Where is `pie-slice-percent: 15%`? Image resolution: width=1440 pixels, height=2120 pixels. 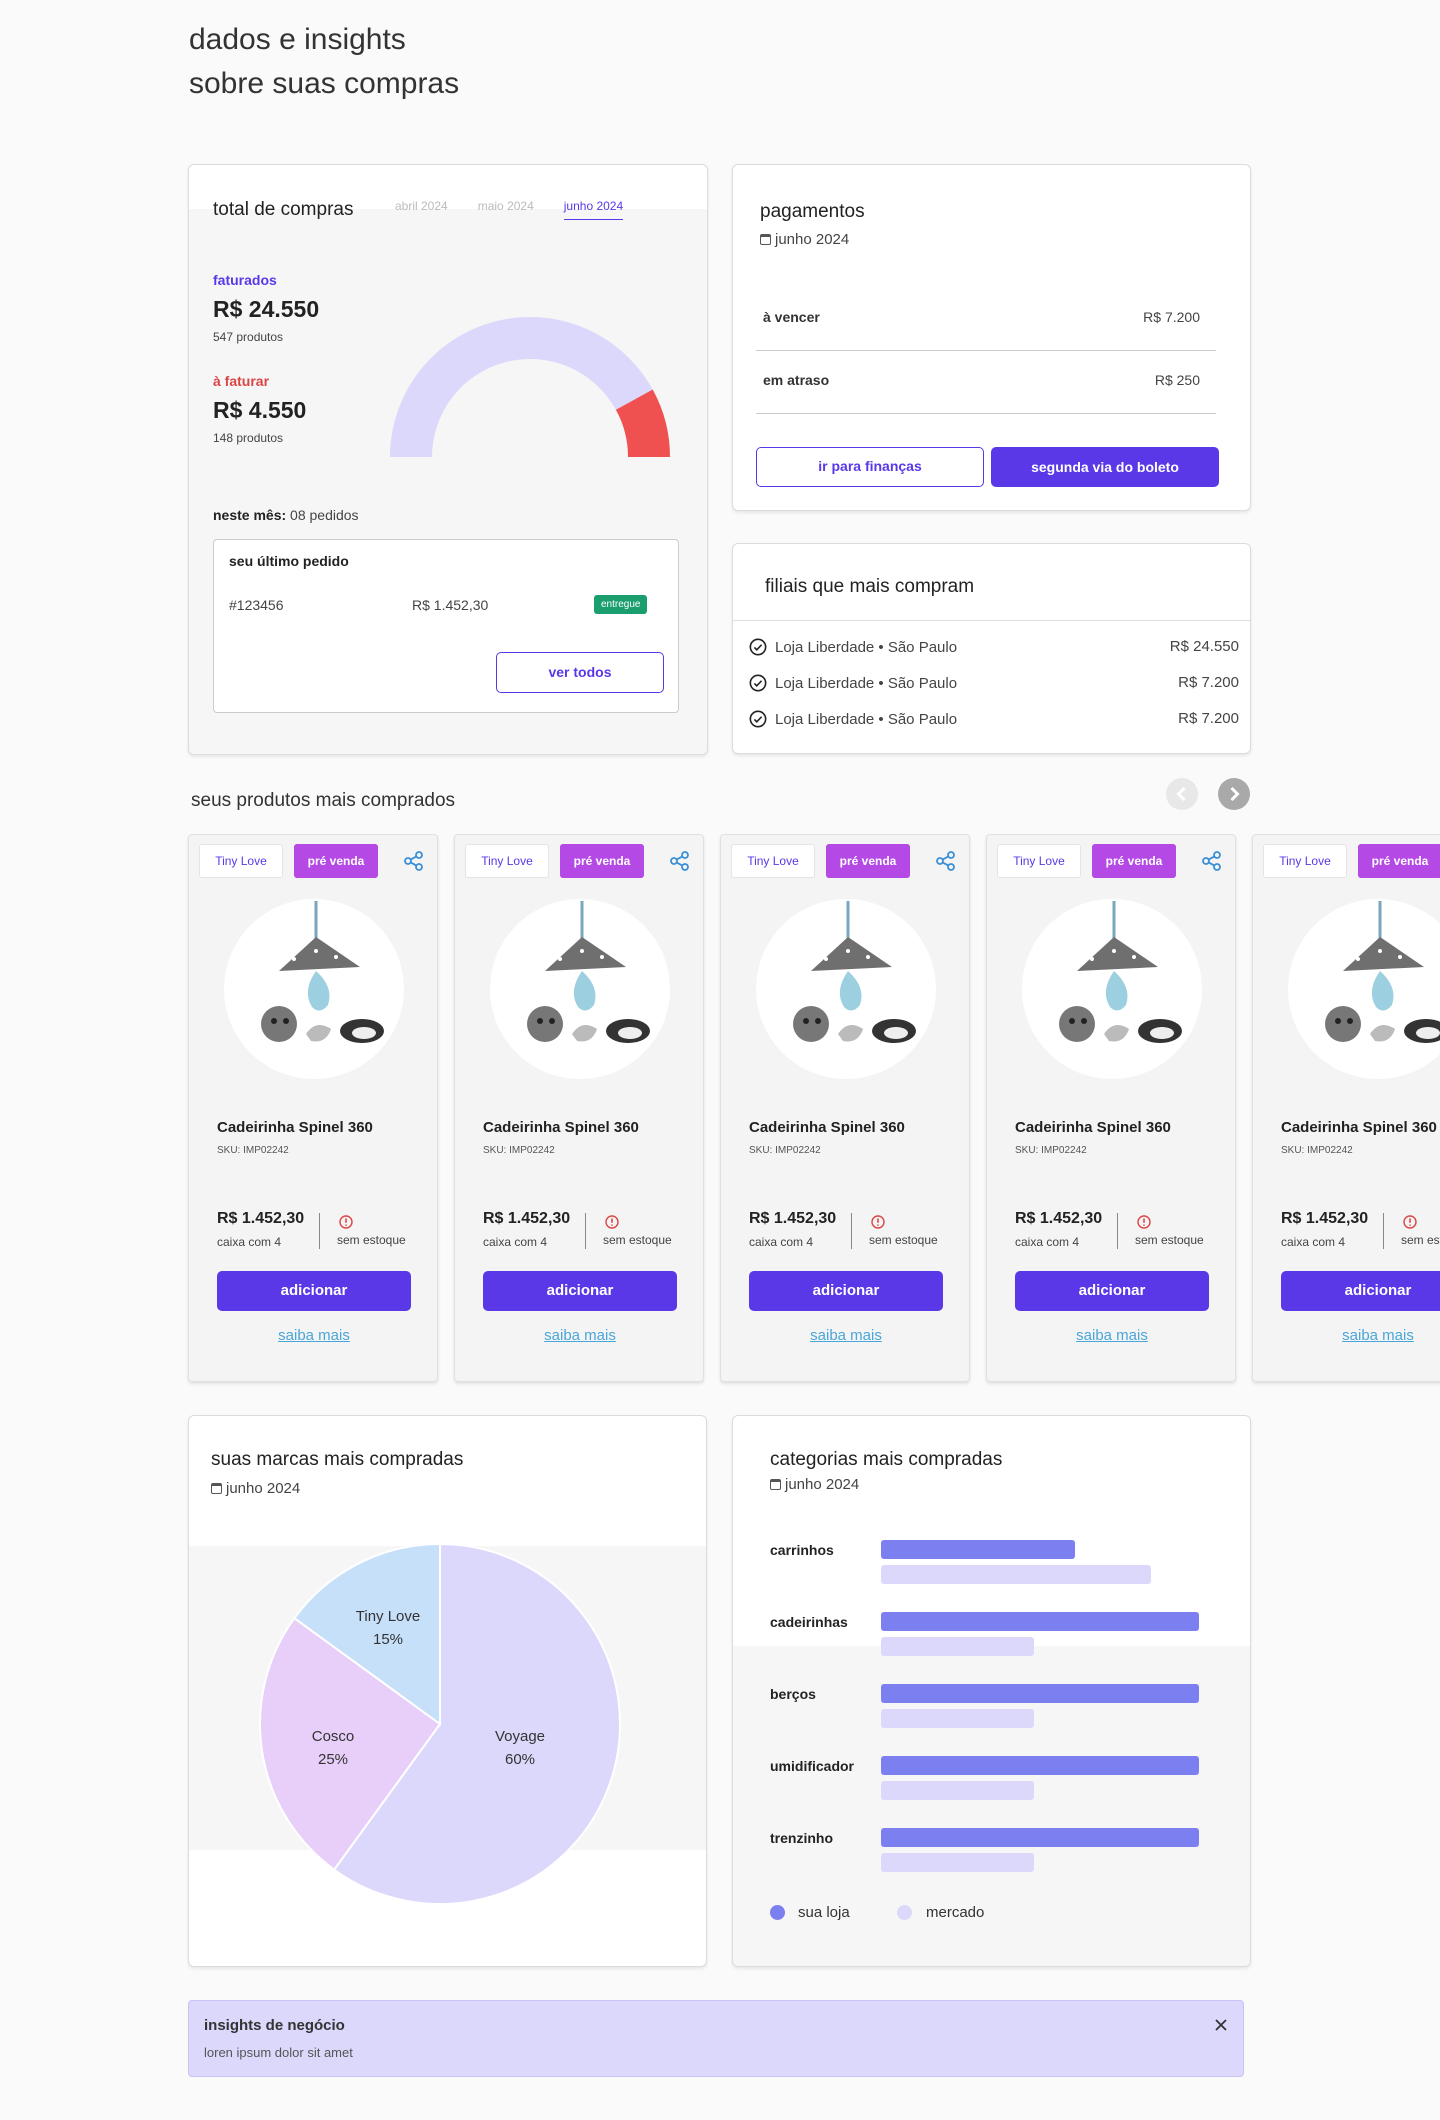 pie-slice-percent: 15% is located at coordinates (388, 1639).